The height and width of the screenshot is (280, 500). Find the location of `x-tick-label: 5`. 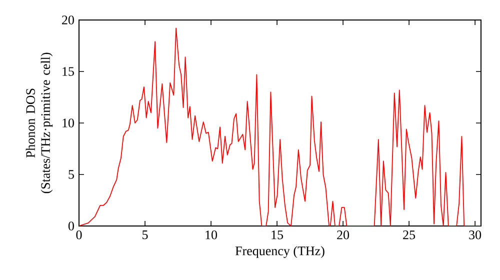

x-tick-label: 5 is located at coordinates (145, 235).